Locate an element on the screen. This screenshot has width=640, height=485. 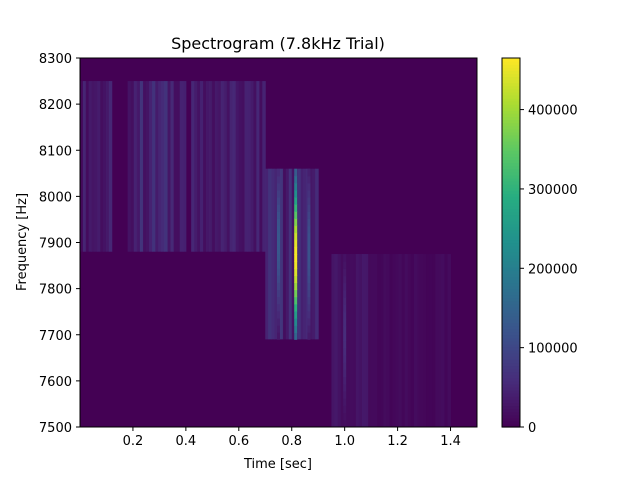
colorbar-tick-label: 300000 is located at coordinates (553, 190).